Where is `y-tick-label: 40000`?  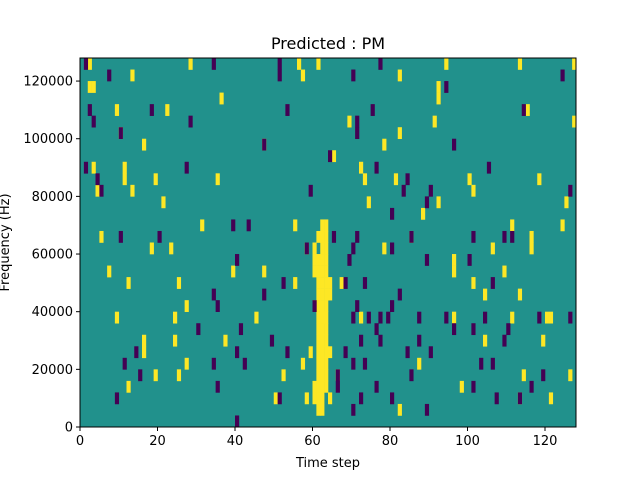 y-tick-label: 40000 is located at coordinates (52, 312).